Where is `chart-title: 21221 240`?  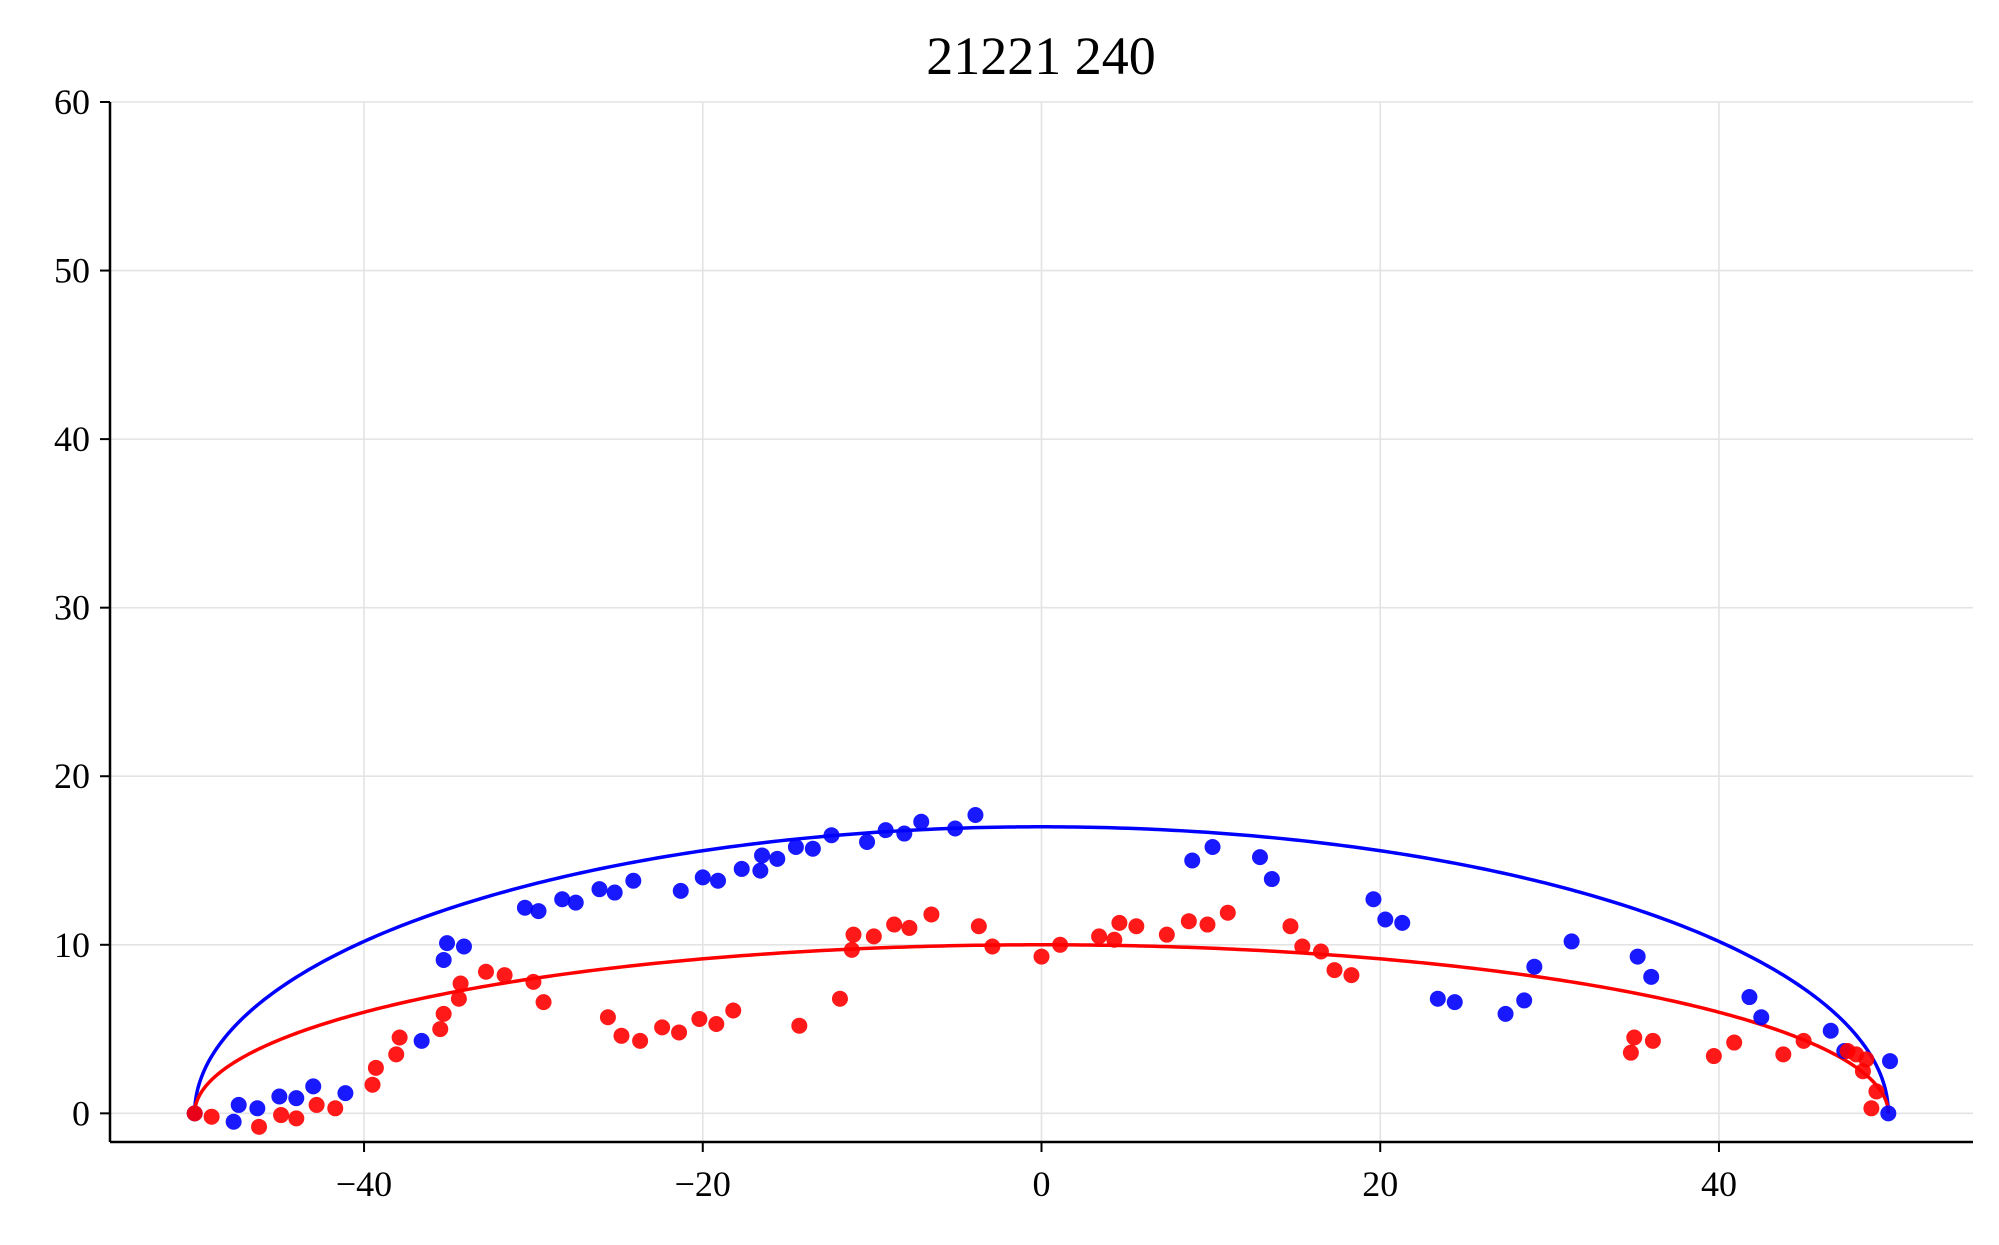
chart-title: 21221 240 is located at coordinates (1041, 56).